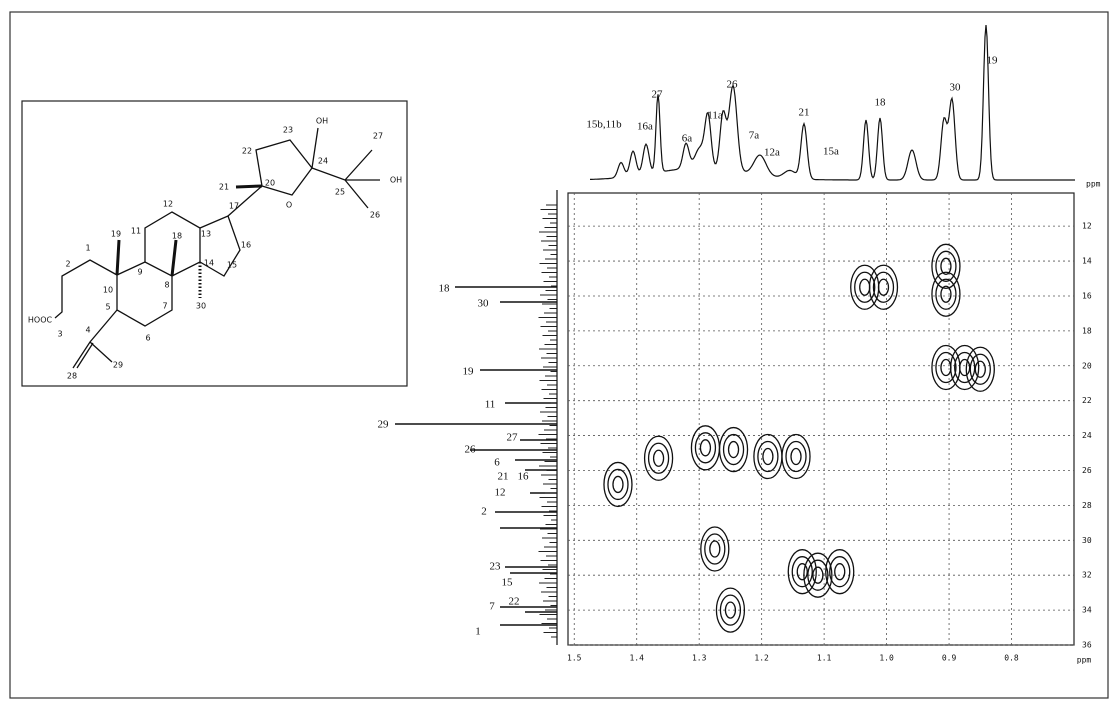  Describe the element at coordinates (139, 272) in the screenshot. I see `atom-label: 9` at that location.